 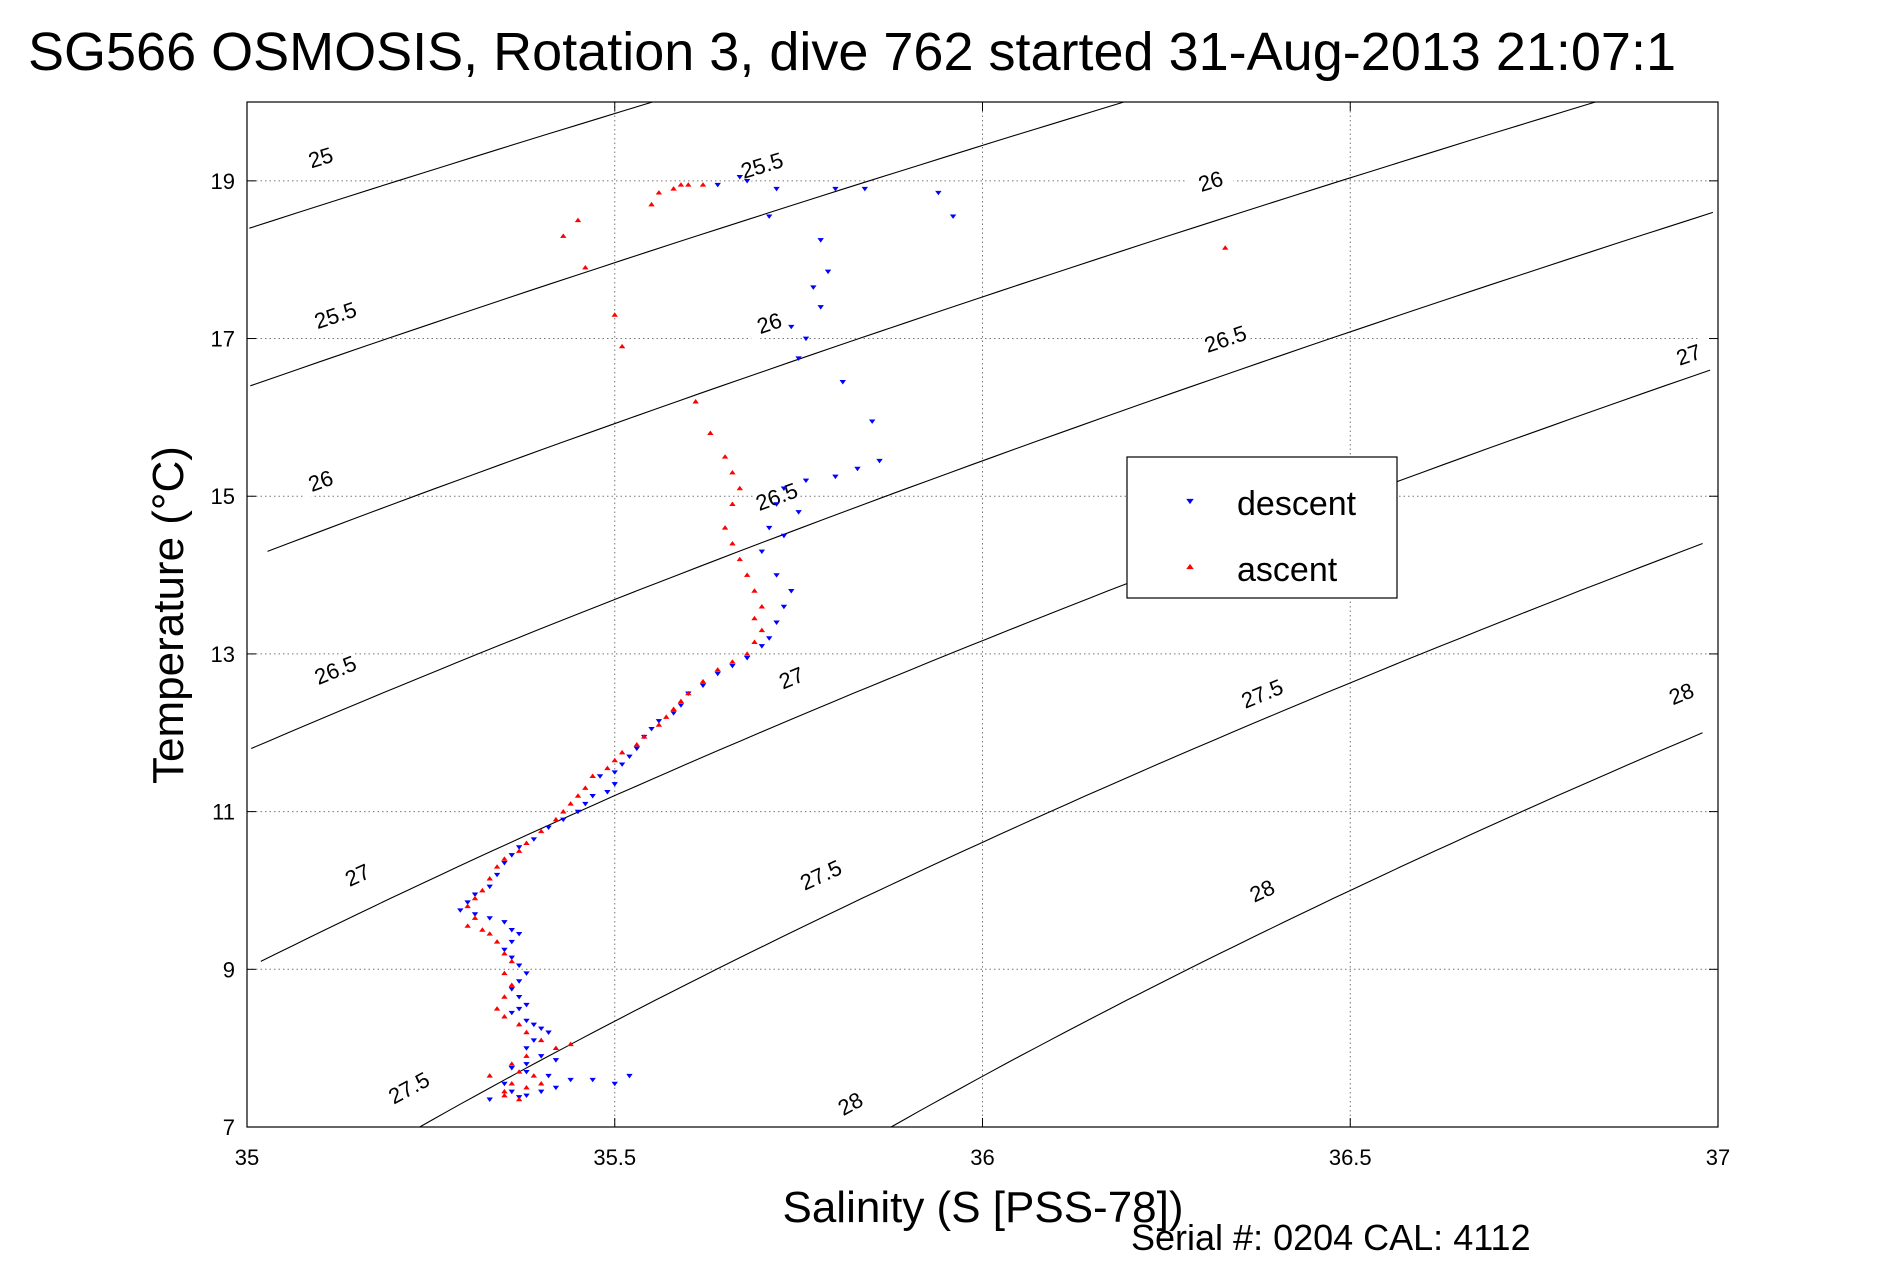 What do you see at coordinates (1297, 504) in the screenshot?
I see `legend-label-descent: descent` at bounding box center [1297, 504].